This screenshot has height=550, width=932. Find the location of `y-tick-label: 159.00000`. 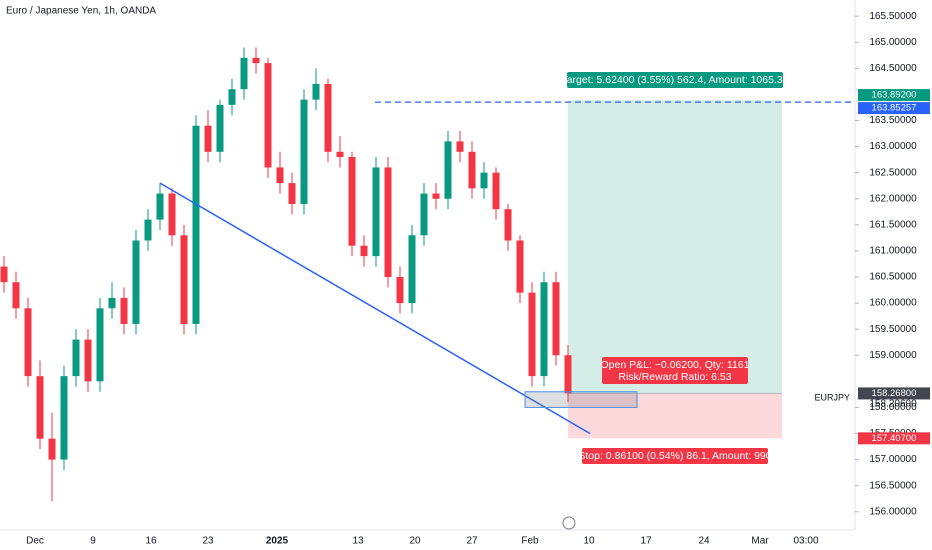

y-tick-label: 159.00000 is located at coordinates (893, 355).